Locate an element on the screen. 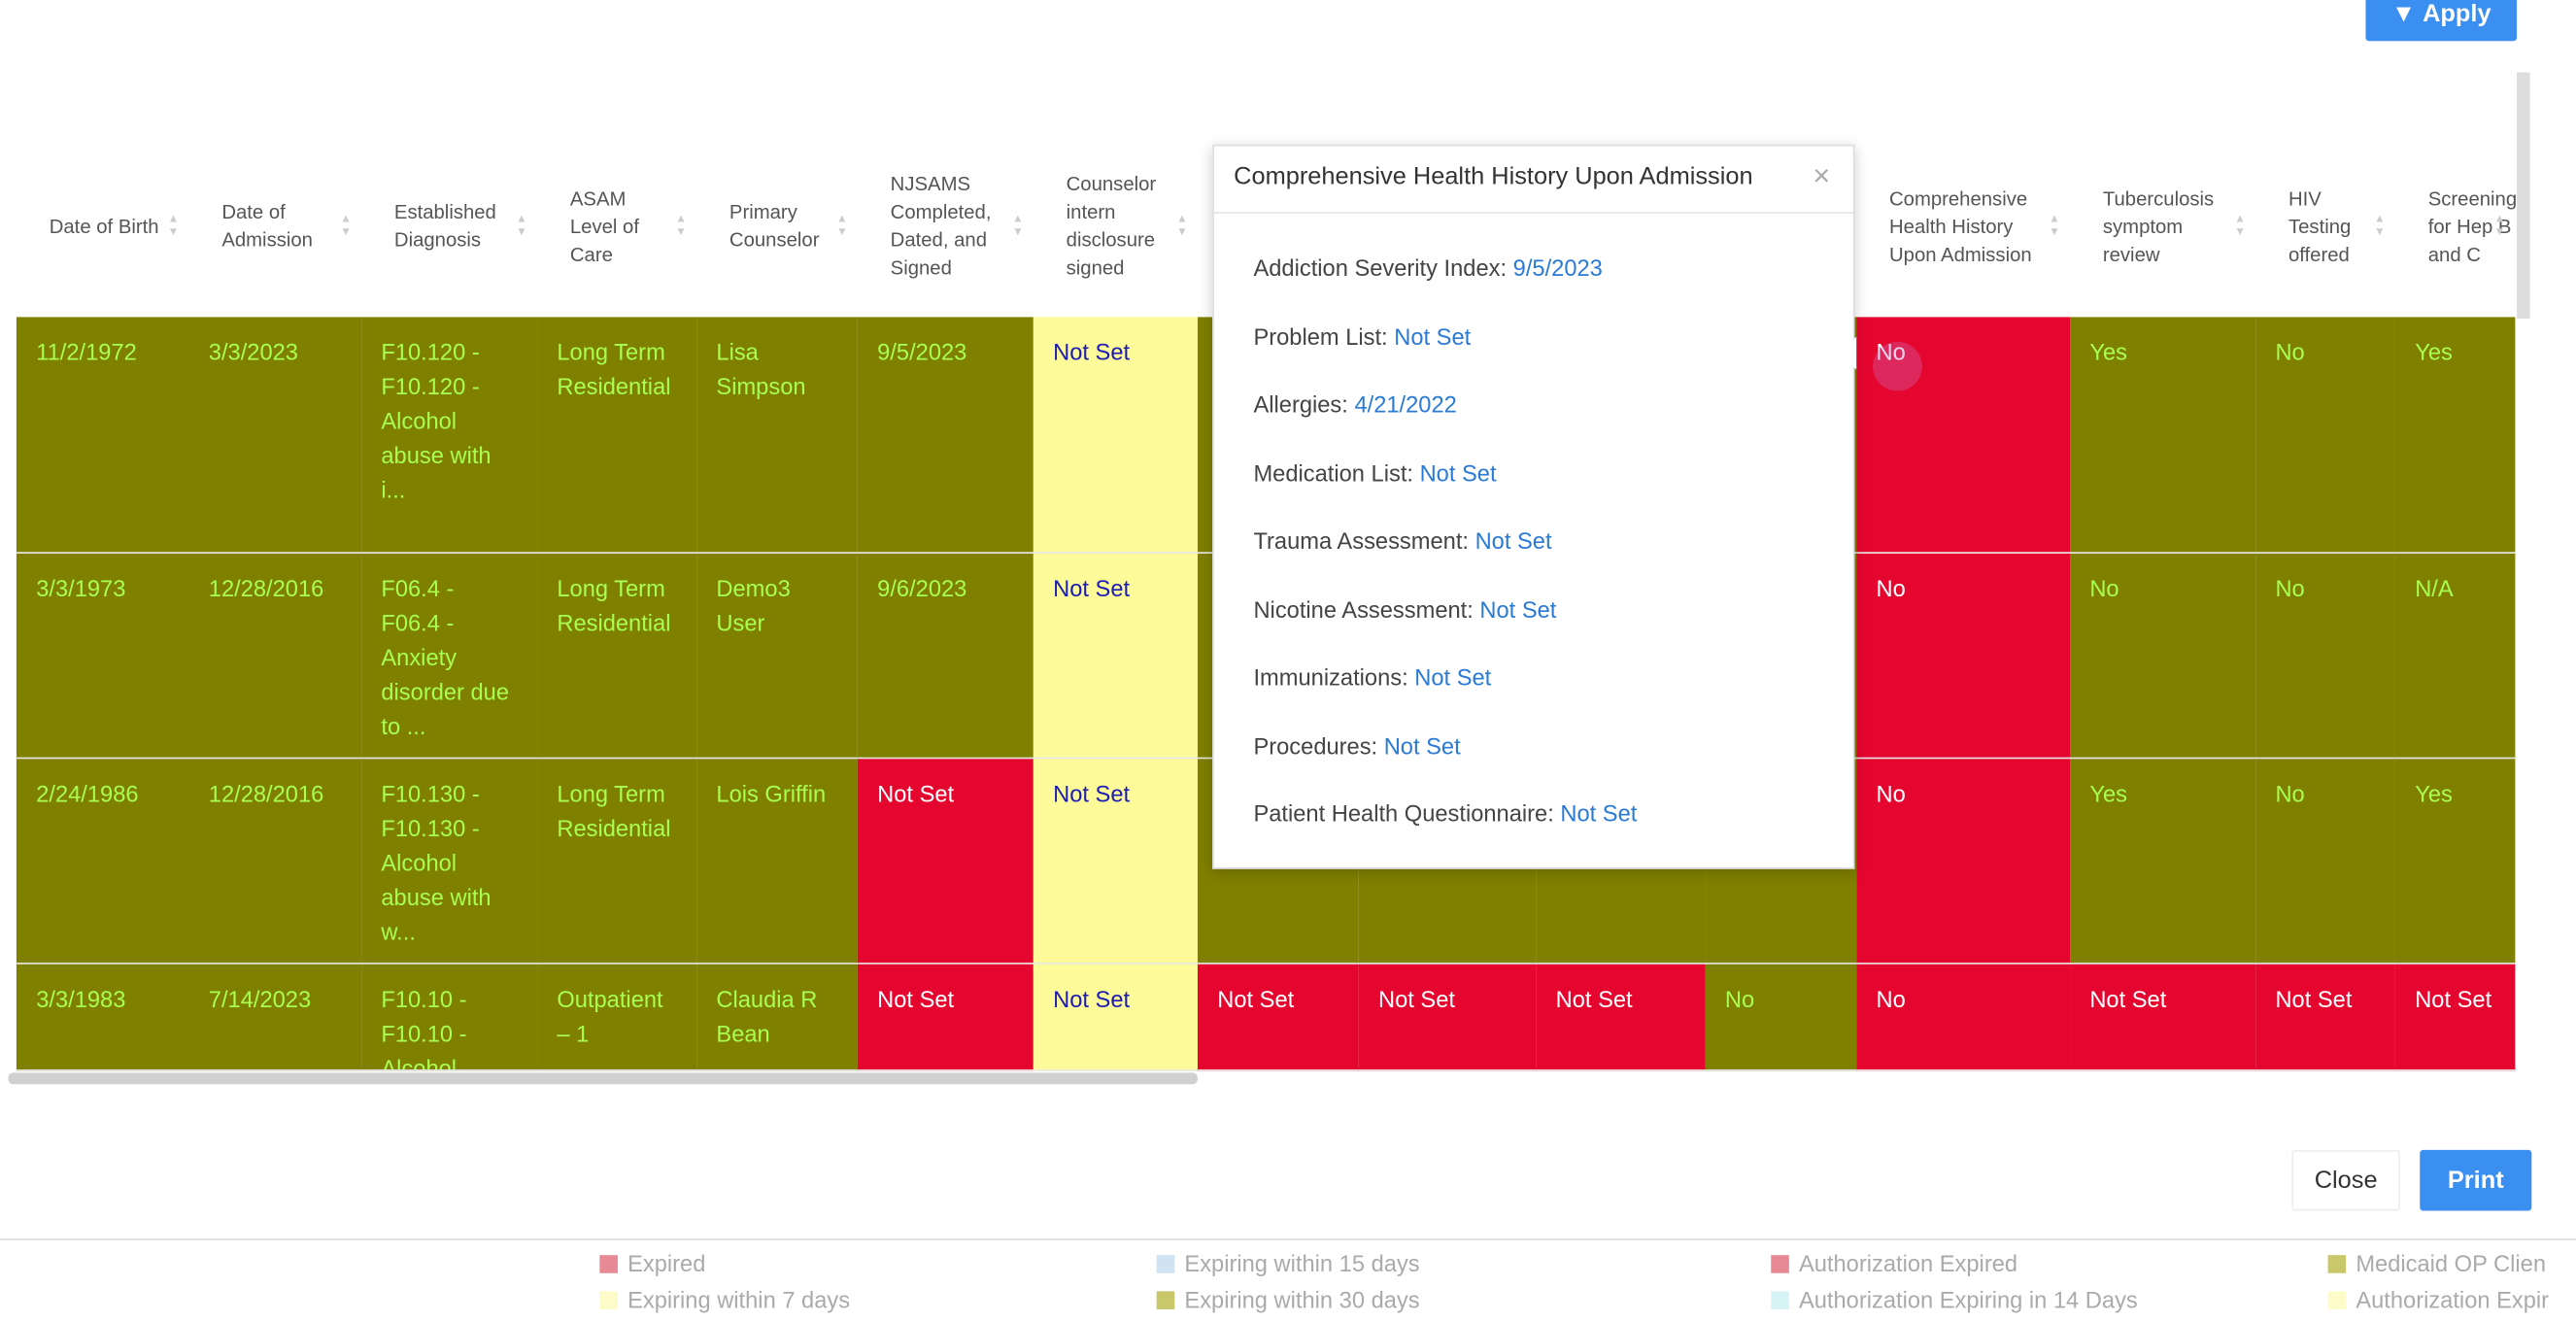 The height and width of the screenshot is (1321, 2576). legend-item: Expired is located at coordinates (652, 1262).